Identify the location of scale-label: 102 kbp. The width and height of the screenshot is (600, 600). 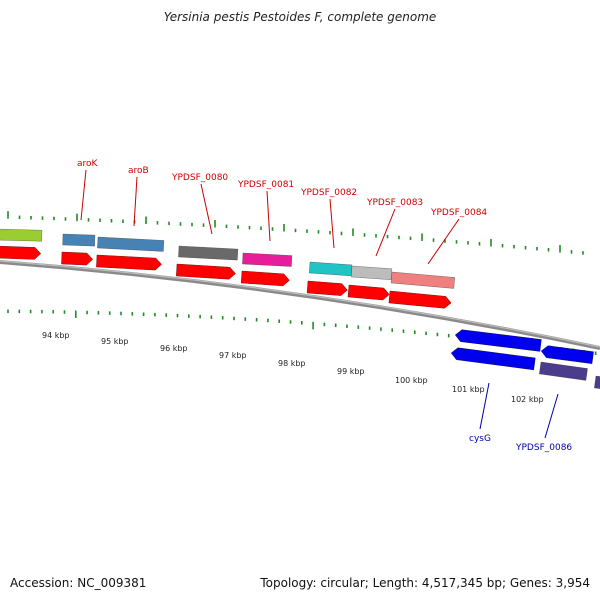
(527, 399).